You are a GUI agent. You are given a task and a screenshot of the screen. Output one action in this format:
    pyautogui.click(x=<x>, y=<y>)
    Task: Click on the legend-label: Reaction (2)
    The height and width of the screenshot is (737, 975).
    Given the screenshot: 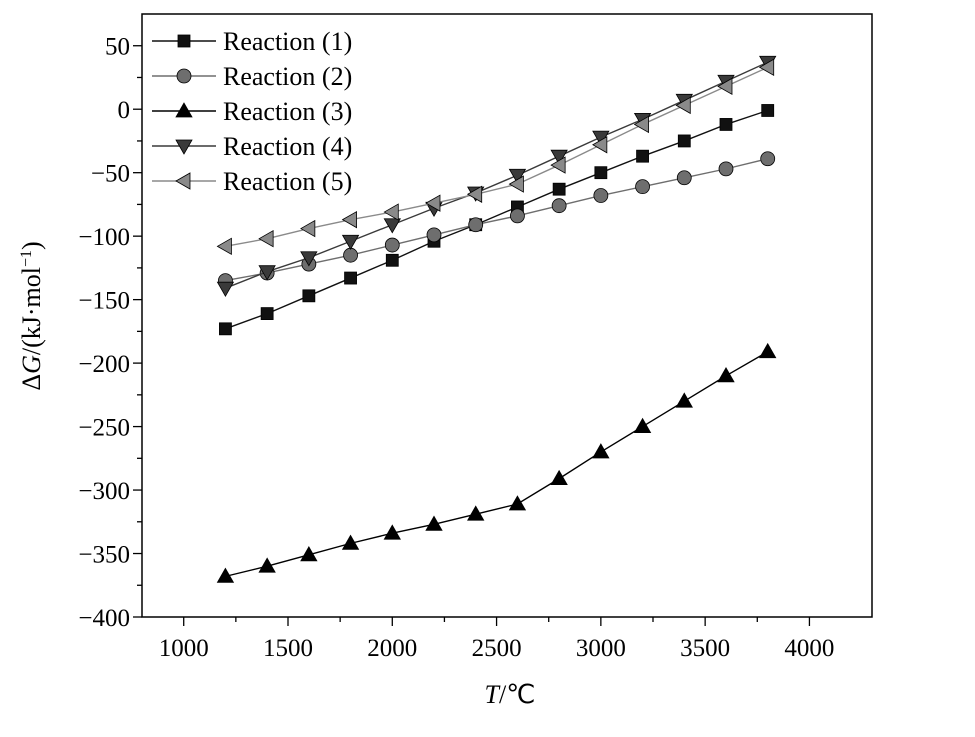 What is the action you would take?
    pyautogui.click(x=287, y=76)
    